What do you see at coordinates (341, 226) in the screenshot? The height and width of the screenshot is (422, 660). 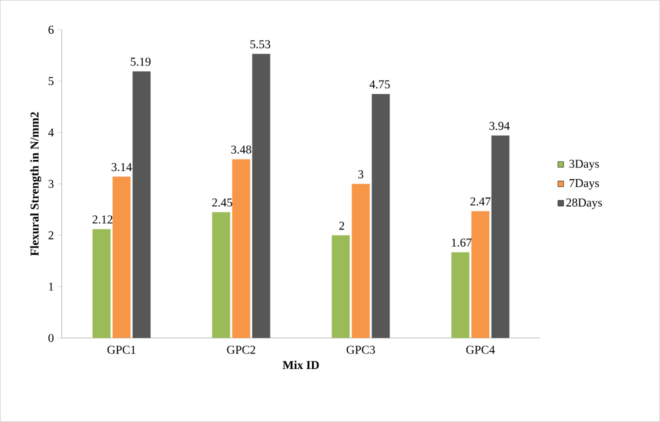 I see `data-label: 2` at bounding box center [341, 226].